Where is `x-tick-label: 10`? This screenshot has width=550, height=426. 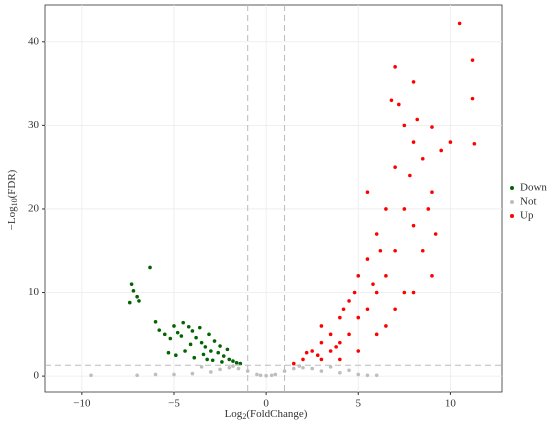
x-tick-label: 10 is located at coordinates (451, 404).